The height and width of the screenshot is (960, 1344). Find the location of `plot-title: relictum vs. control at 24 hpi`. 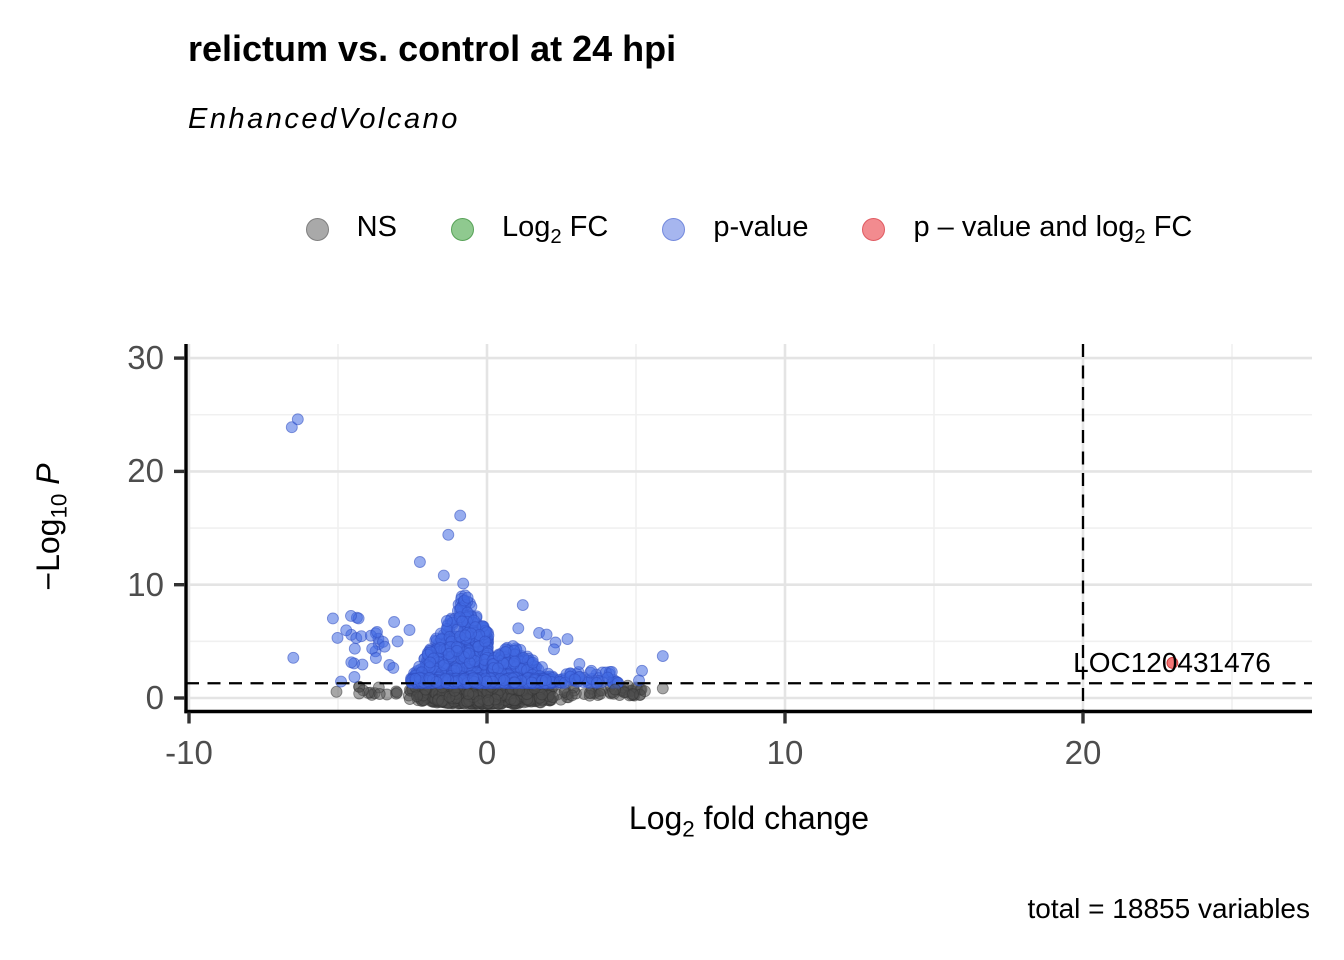

plot-title: relictum vs. control at 24 hpi is located at coordinates (432, 48).